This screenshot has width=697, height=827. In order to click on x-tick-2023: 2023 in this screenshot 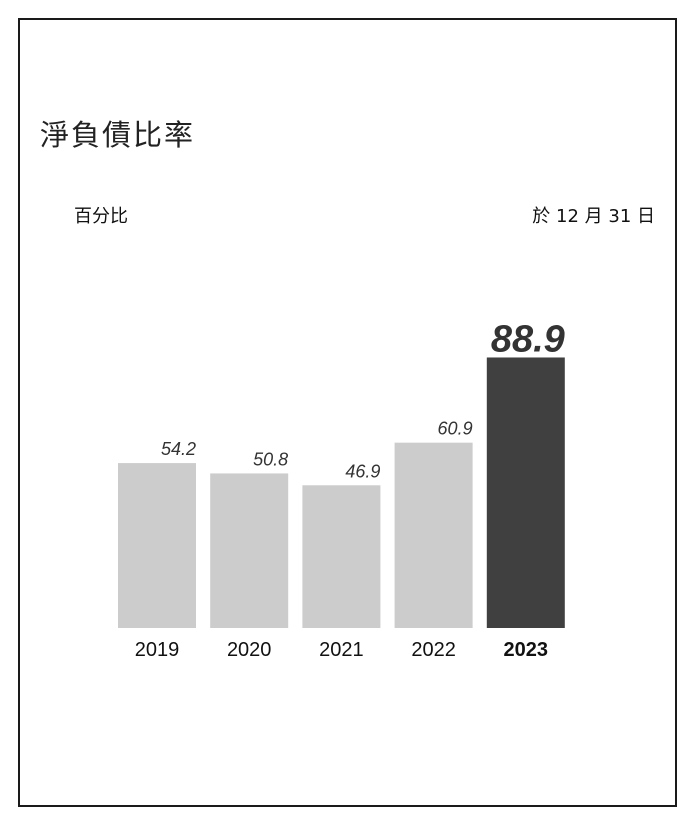, I will do `click(526, 650)`.